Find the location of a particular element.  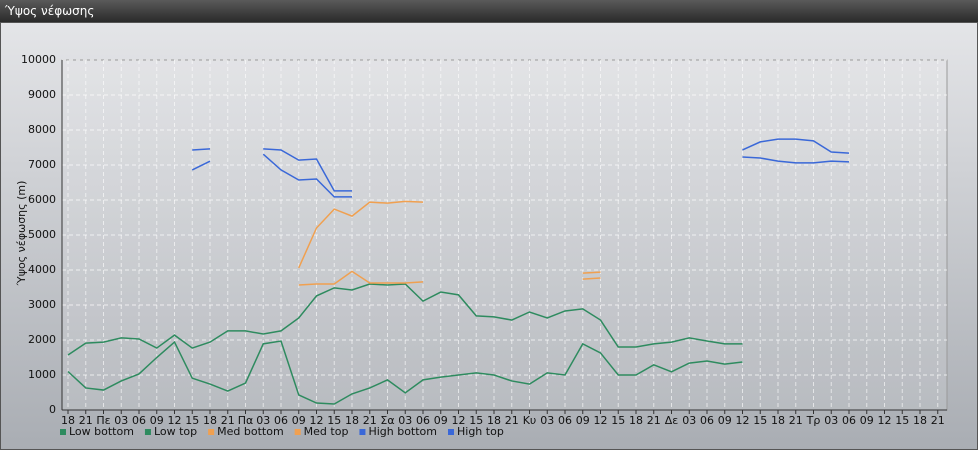

legend-label: Low bottom is located at coordinates (101, 431).